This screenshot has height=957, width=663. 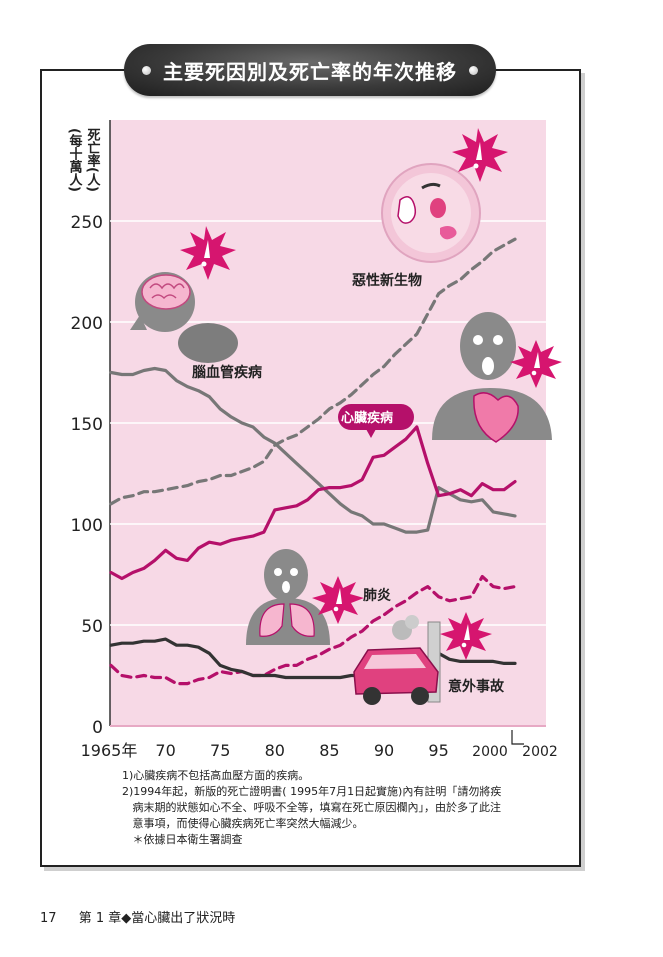 What do you see at coordinates (480, 155) in the screenshot?
I see `alert-burst-icon-cancer` at bounding box center [480, 155].